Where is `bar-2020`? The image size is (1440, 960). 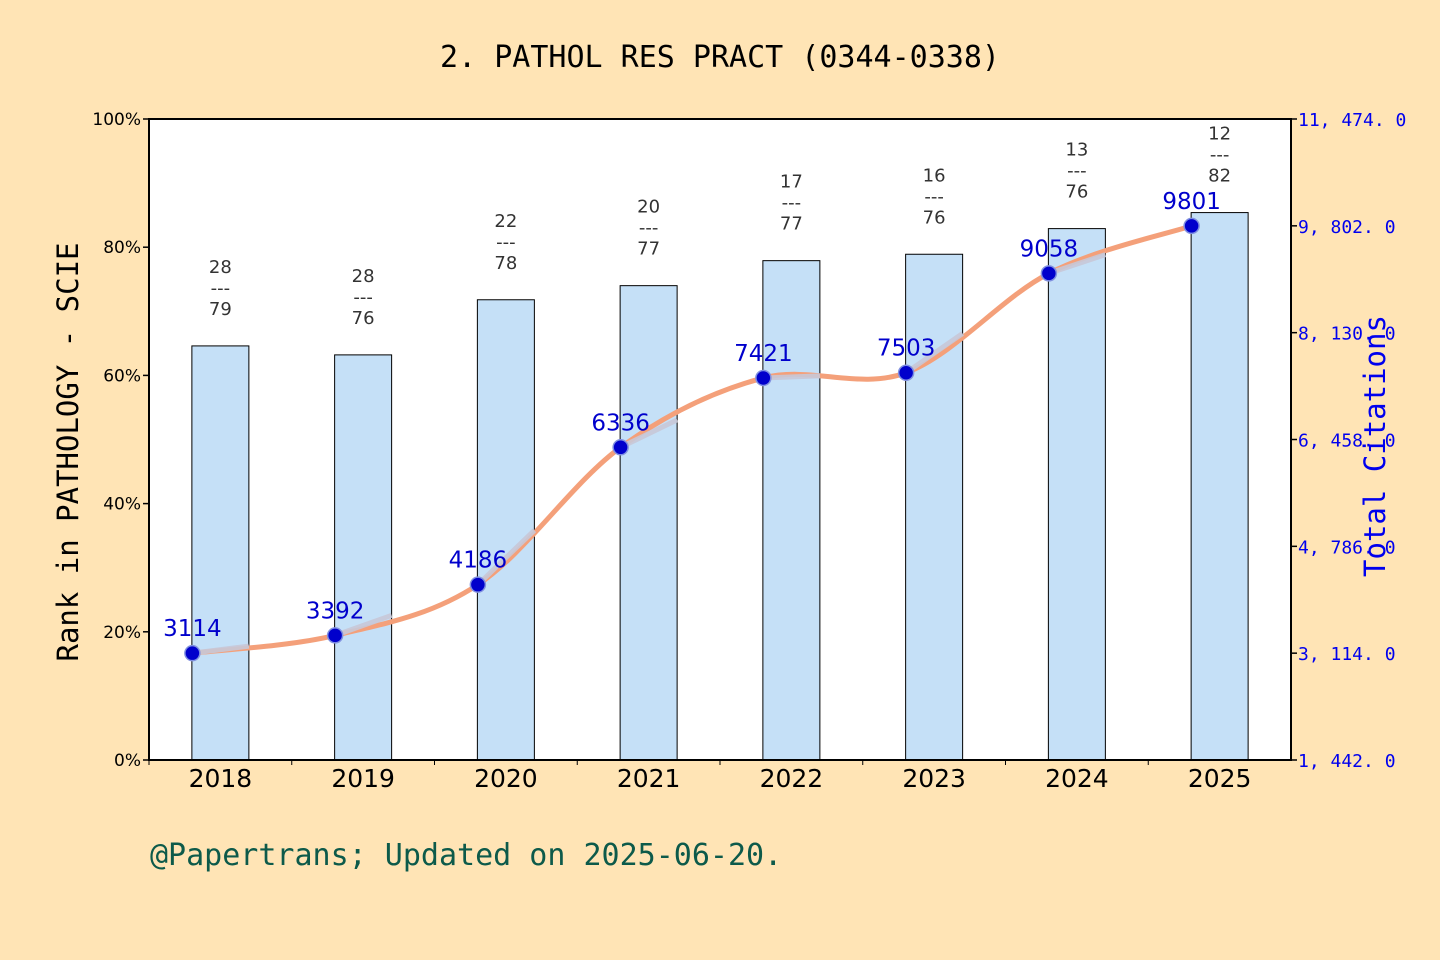 bar-2020 is located at coordinates (505, 530).